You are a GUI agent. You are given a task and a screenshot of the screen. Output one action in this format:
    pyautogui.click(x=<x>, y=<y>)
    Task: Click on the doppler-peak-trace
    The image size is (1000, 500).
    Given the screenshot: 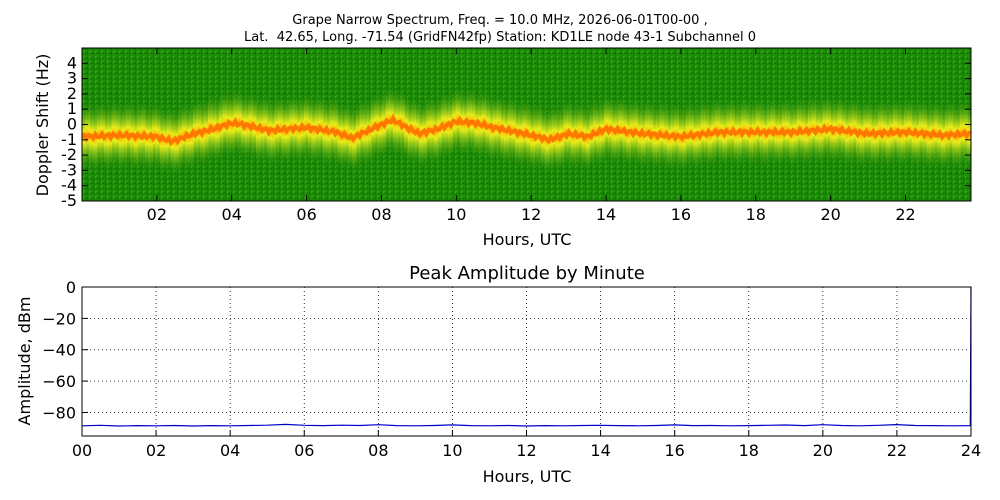 What is the action you would take?
    pyautogui.click(x=526, y=130)
    